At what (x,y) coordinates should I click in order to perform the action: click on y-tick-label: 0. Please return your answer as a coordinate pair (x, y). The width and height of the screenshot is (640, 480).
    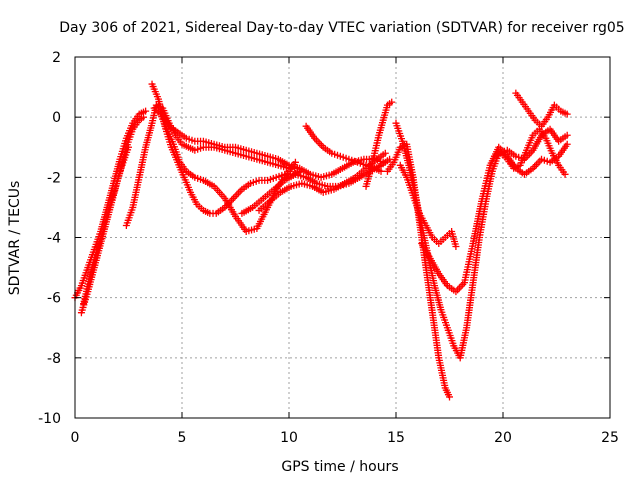
    Looking at the image, I should click on (56, 118).